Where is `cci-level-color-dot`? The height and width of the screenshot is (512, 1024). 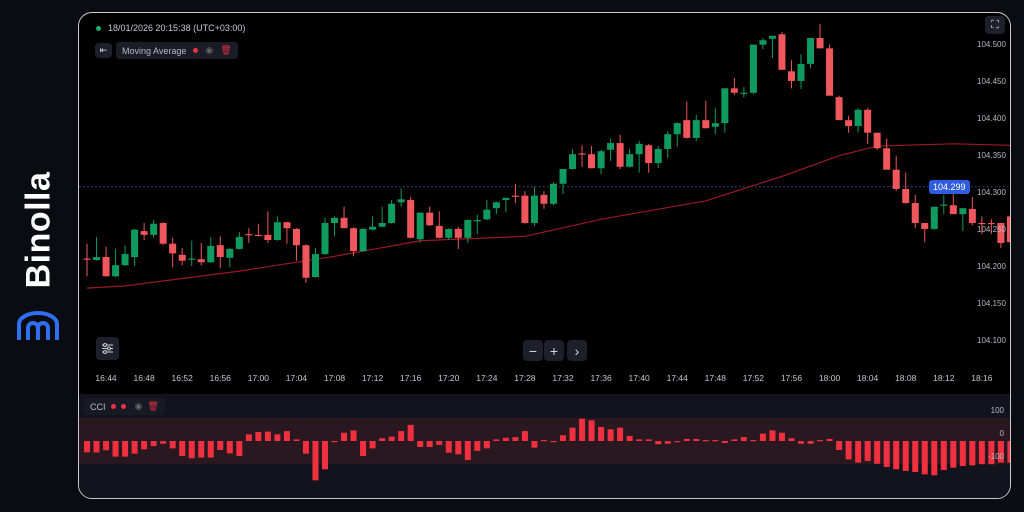 cci-level-color-dot is located at coordinates (123, 406).